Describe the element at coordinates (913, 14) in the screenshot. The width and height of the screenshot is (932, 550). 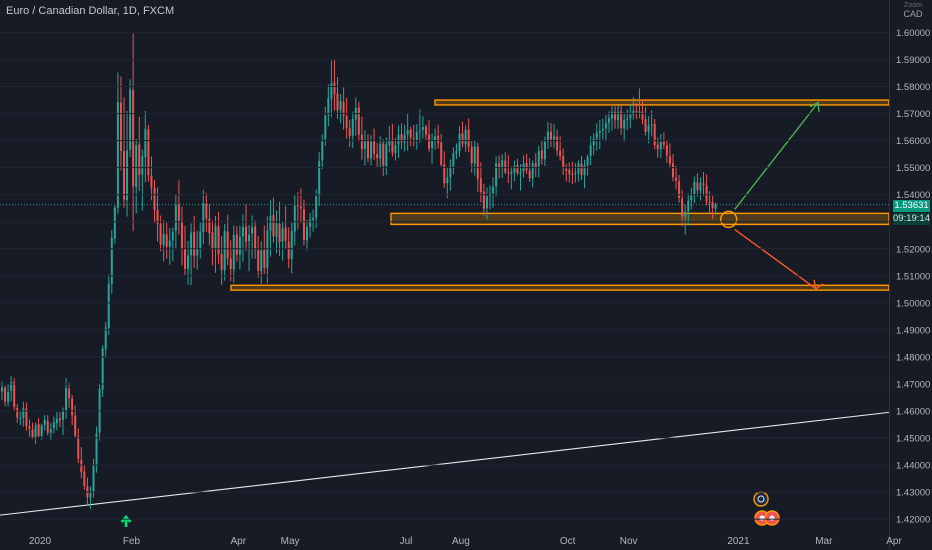
I see `currency-label: CAD` at that location.